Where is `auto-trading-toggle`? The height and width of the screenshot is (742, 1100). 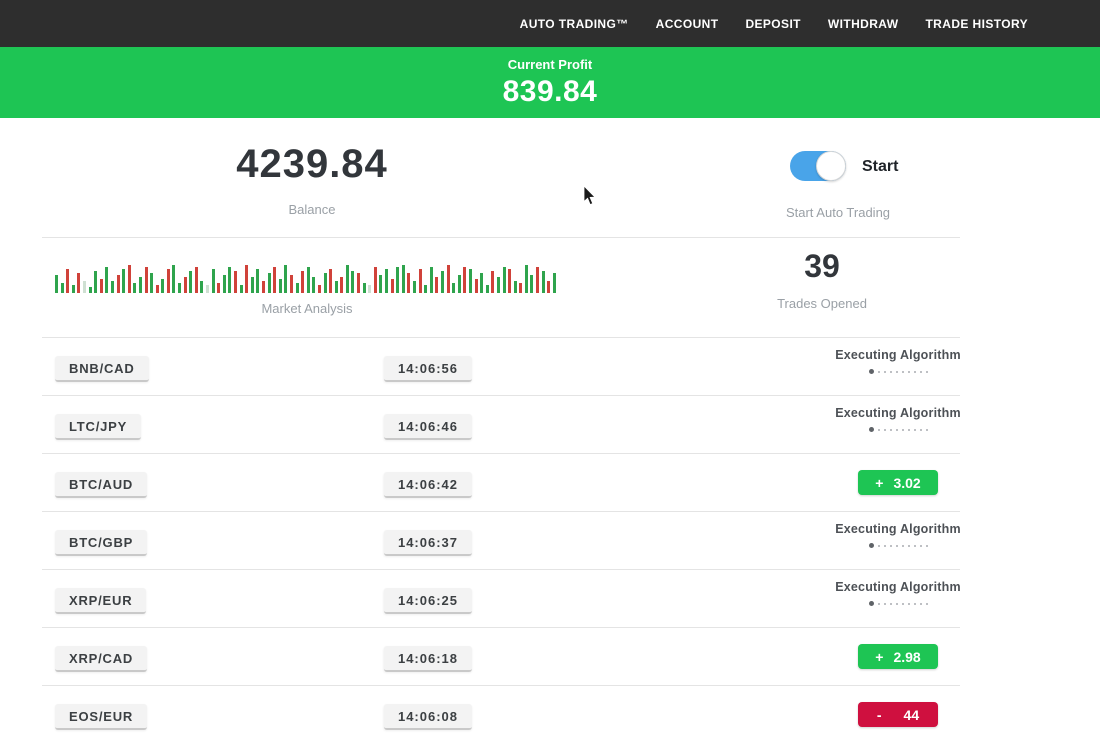 auto-trading-toggle is located at coordinates (818, 166).